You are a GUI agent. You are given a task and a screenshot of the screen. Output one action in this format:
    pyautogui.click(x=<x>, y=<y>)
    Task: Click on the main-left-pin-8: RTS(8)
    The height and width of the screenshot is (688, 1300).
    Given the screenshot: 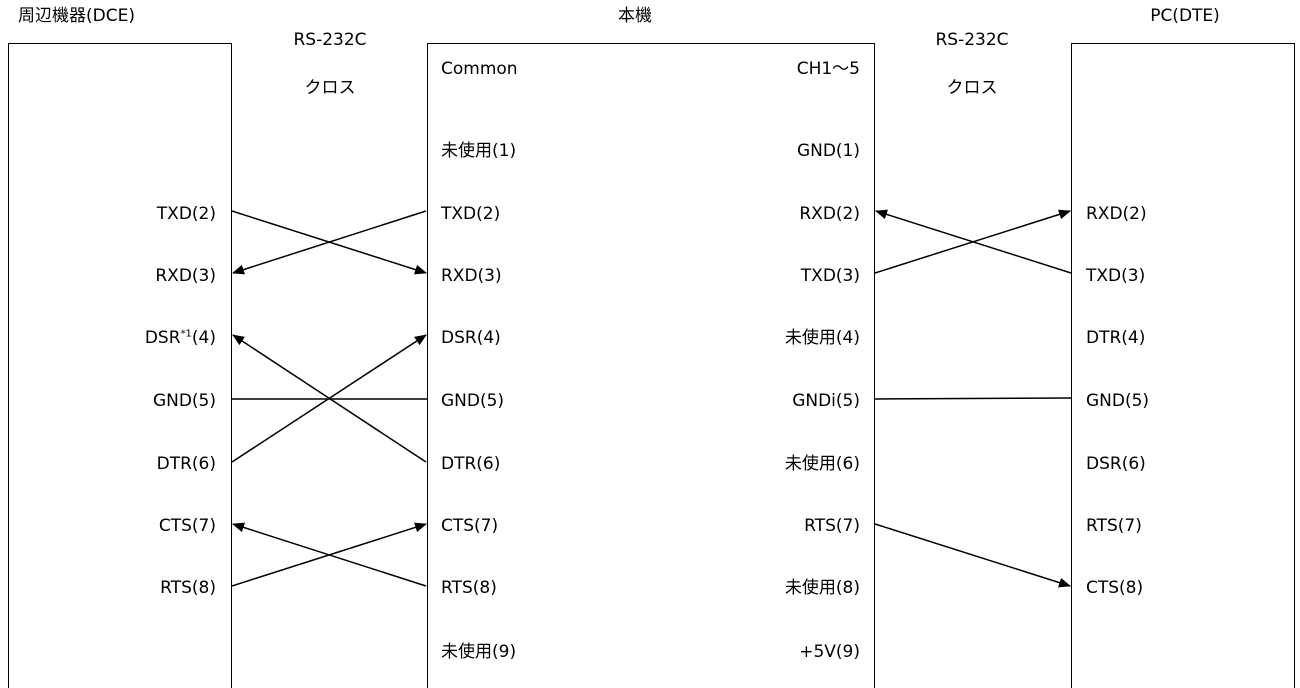 What is the action you would take?
    pyautogui.click(x=469, y=588)
    